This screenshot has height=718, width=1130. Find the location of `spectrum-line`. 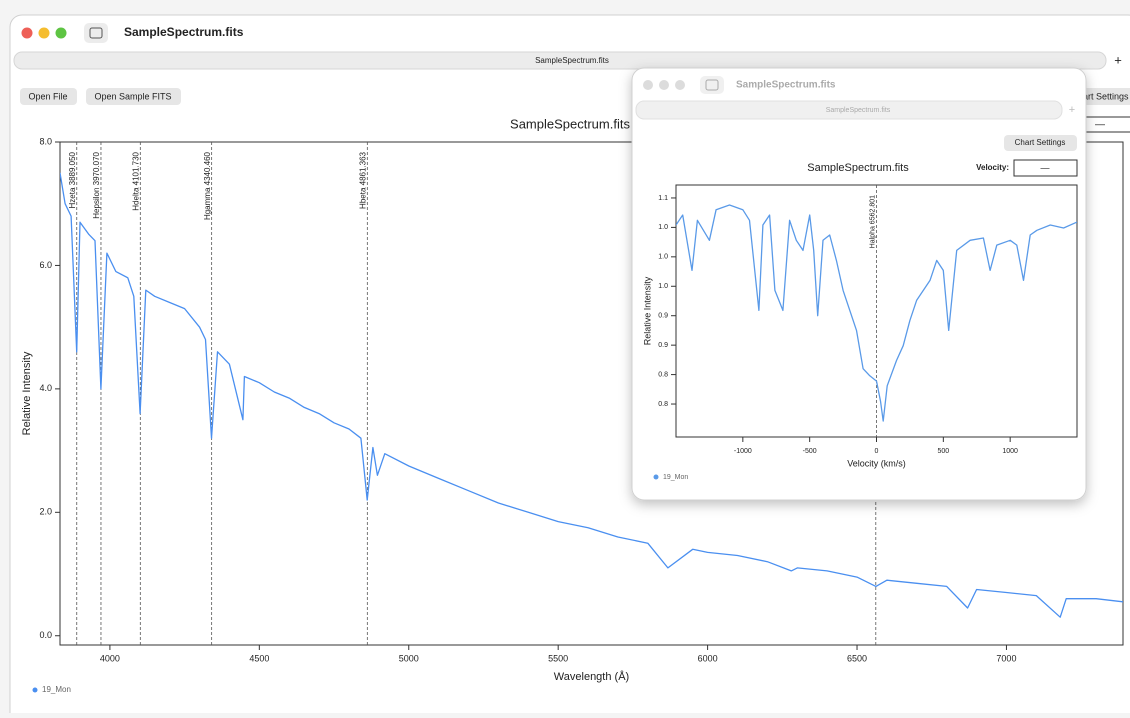

spectrum-line is located at coordinates (876, 313).